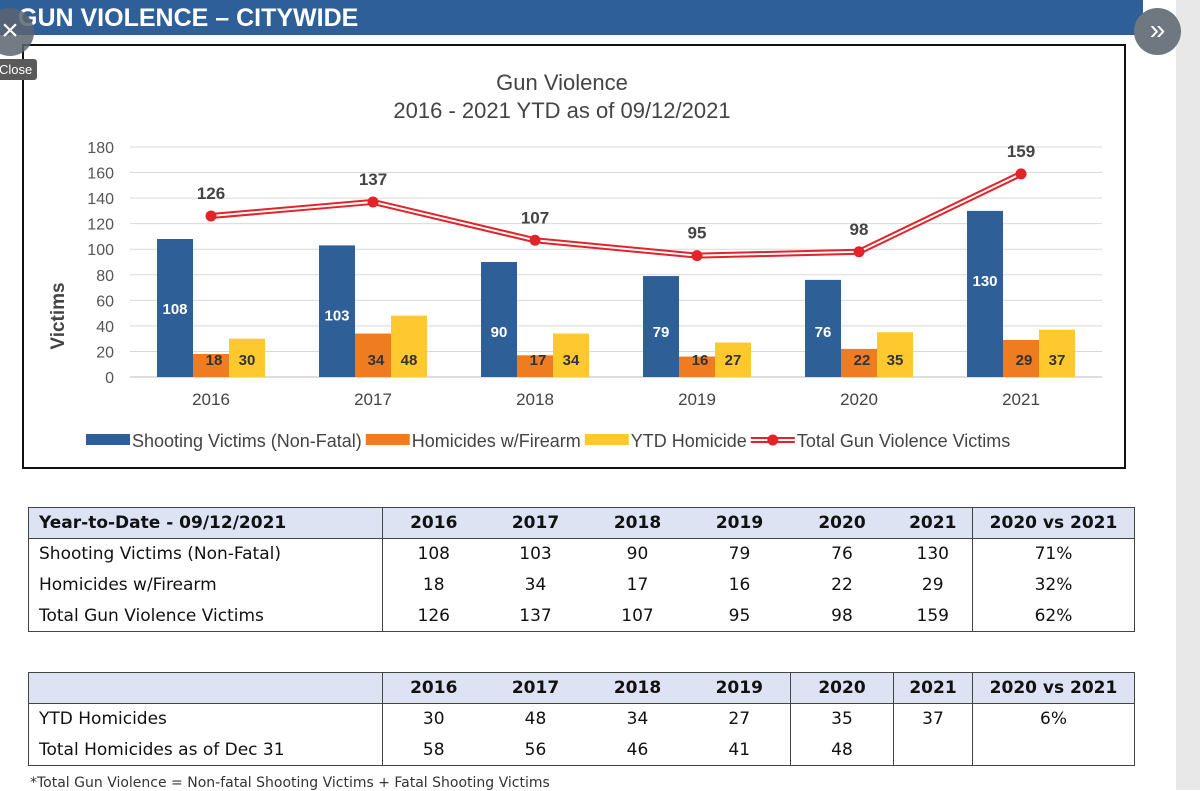  What do you see at coordinates (697, 233) in the screenshot?
I see `total-label: 95` at bounding box center [697, 233].